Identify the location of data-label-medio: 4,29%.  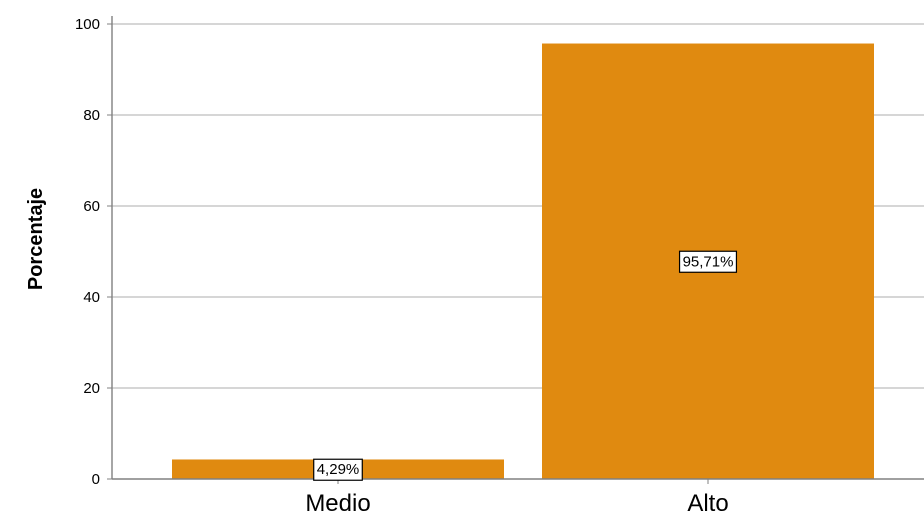
(338, 469).